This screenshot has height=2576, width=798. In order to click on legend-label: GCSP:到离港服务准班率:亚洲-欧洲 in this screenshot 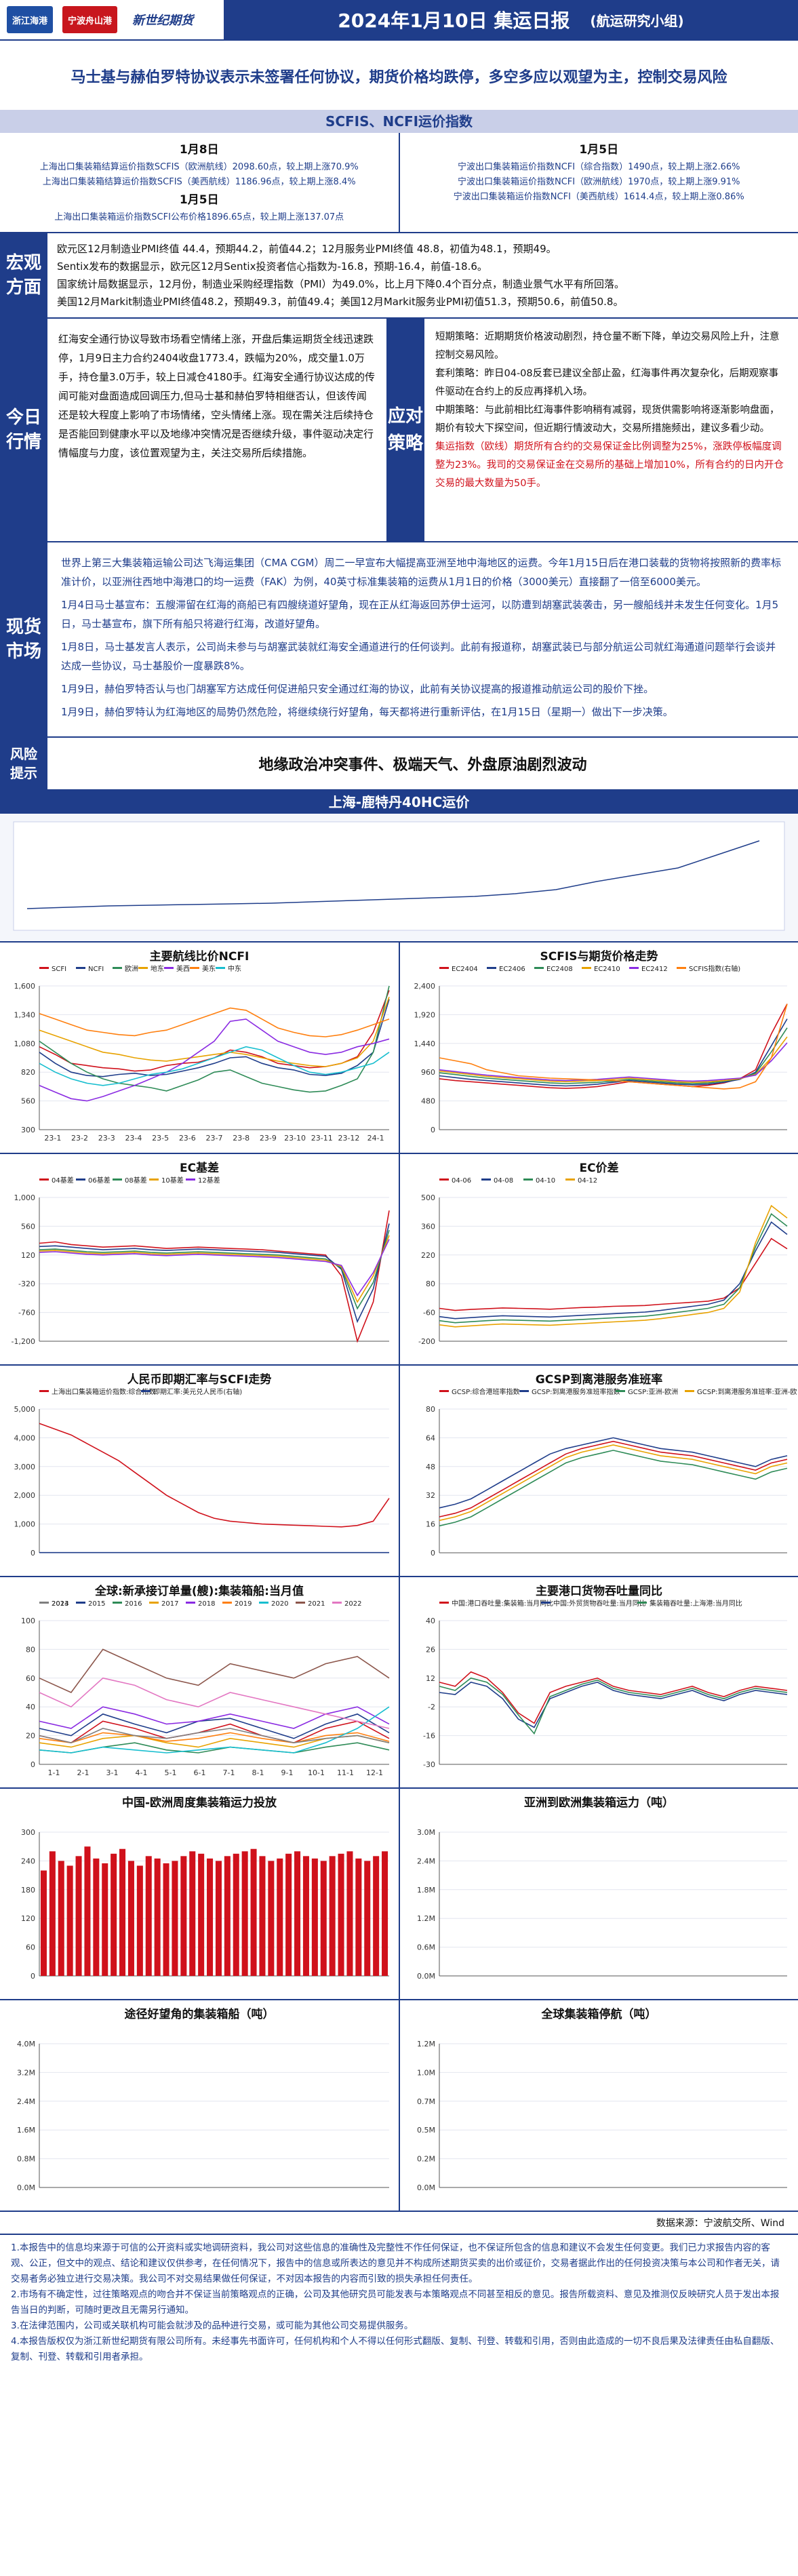, I will do `click(747, 1392)`.